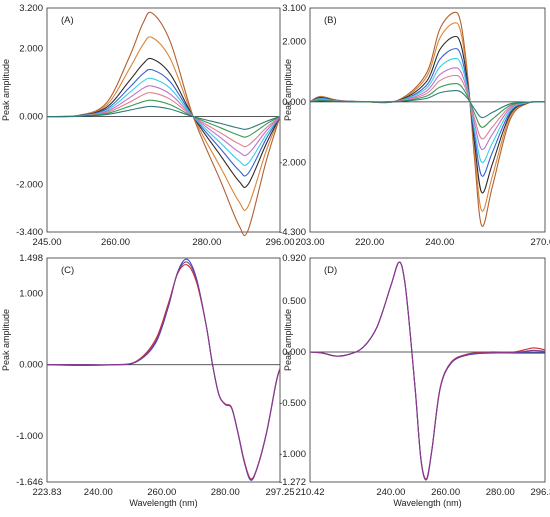  Describe the element at coordinates (292, 232) in the screenshot. I see `y-tick-label: -4.300` at that location.